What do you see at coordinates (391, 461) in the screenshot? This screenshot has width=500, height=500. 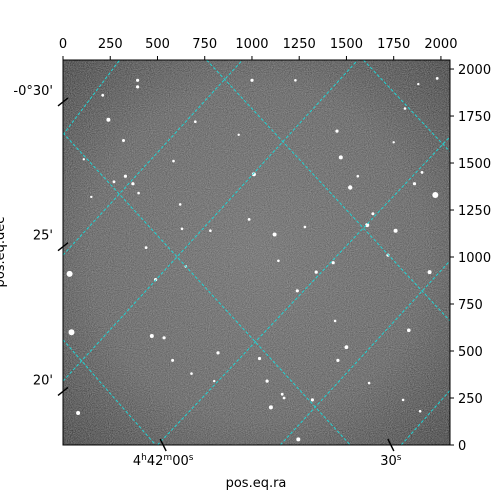 I see `ra-tick-label: 30s` at bounding box center [391, 461].